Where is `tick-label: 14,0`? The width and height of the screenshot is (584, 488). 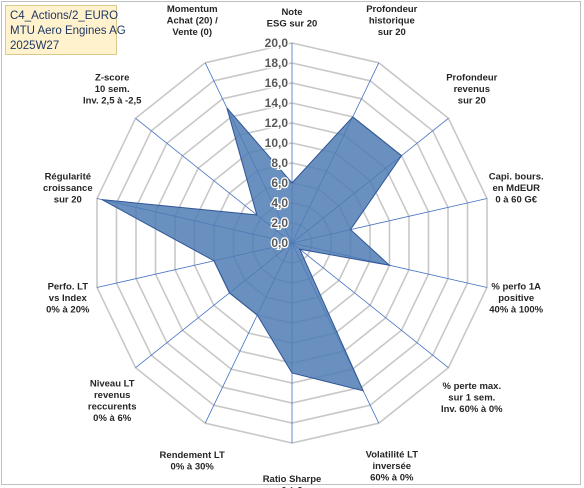 tick-label: 14,0 is located at coordinates (277, 103).